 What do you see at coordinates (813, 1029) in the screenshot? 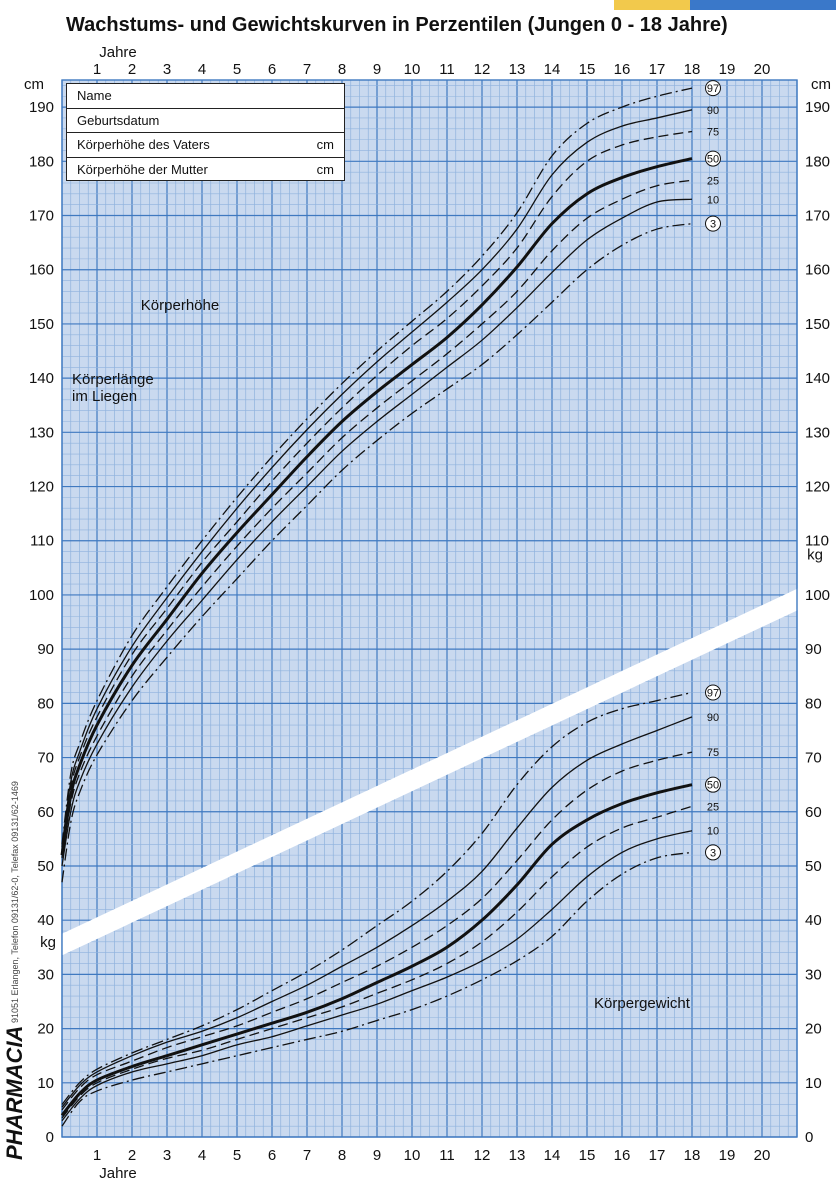
I see `y-tick-label-right: 20` at bounding box center [813, 1029].